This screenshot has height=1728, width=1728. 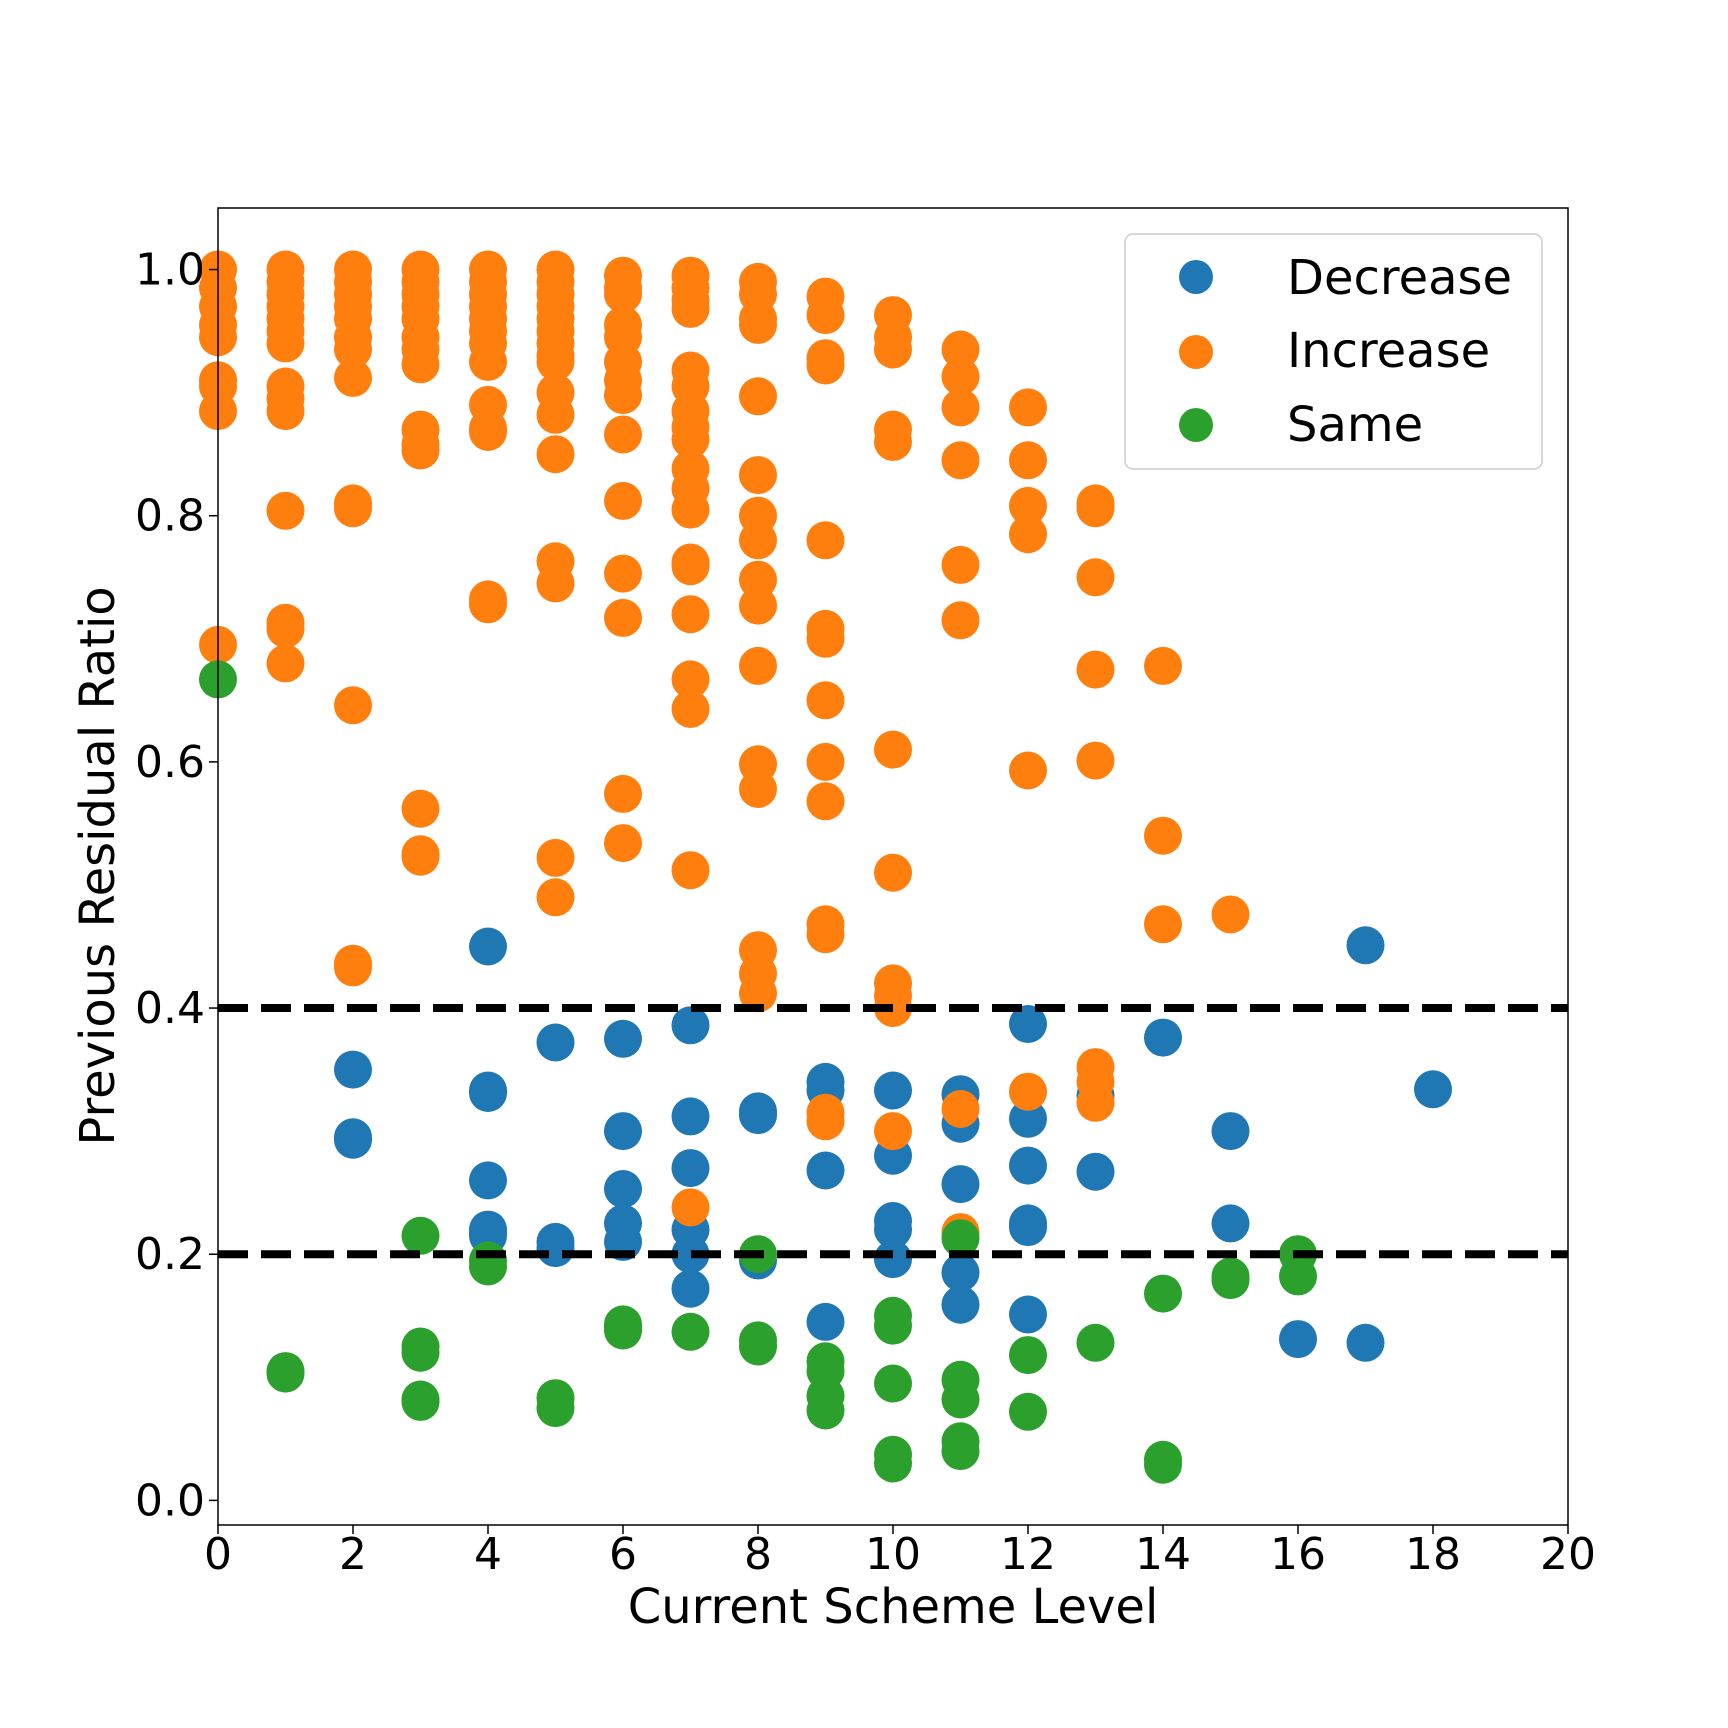 I want to click on y-tick-label: 0.8, so click(x=170, y=516).